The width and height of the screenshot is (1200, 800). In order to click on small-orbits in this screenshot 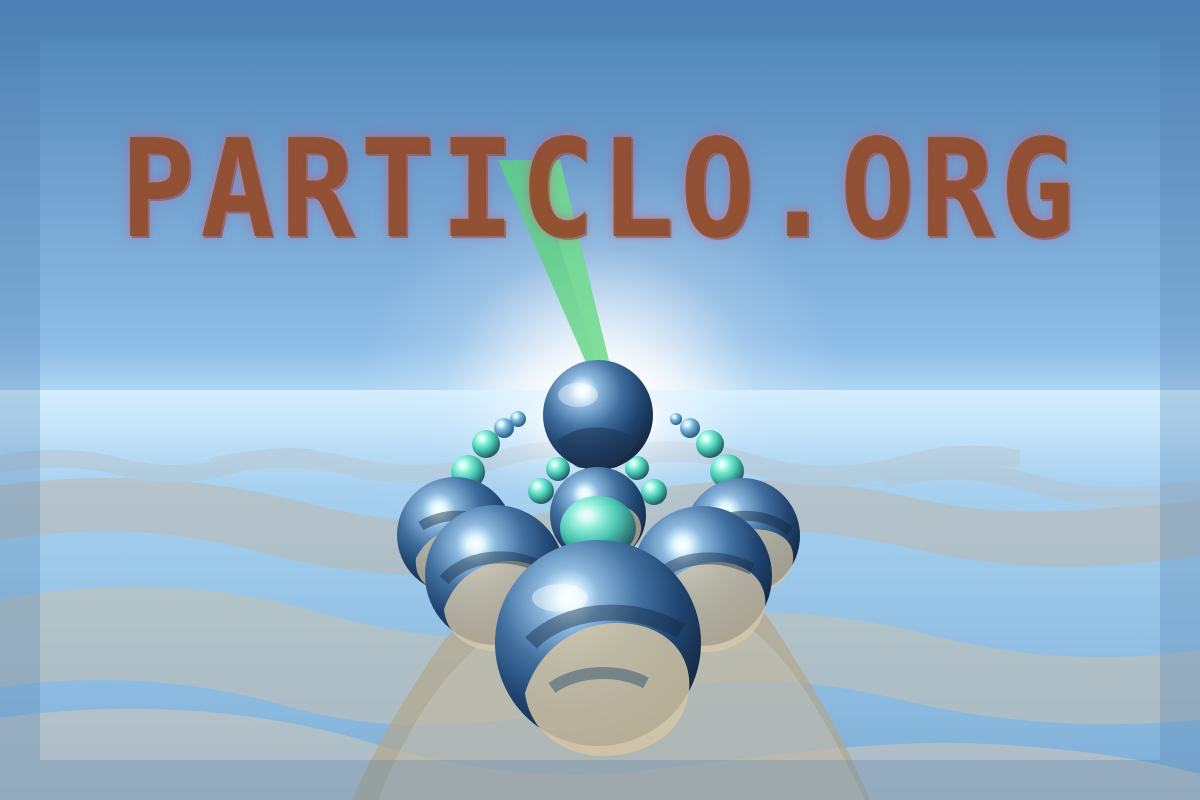, I will do `click(597, 458)`.